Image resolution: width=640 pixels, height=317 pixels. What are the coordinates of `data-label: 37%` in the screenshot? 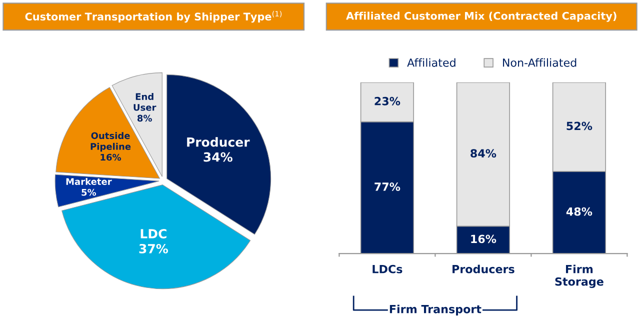 It's located at (153, 249).